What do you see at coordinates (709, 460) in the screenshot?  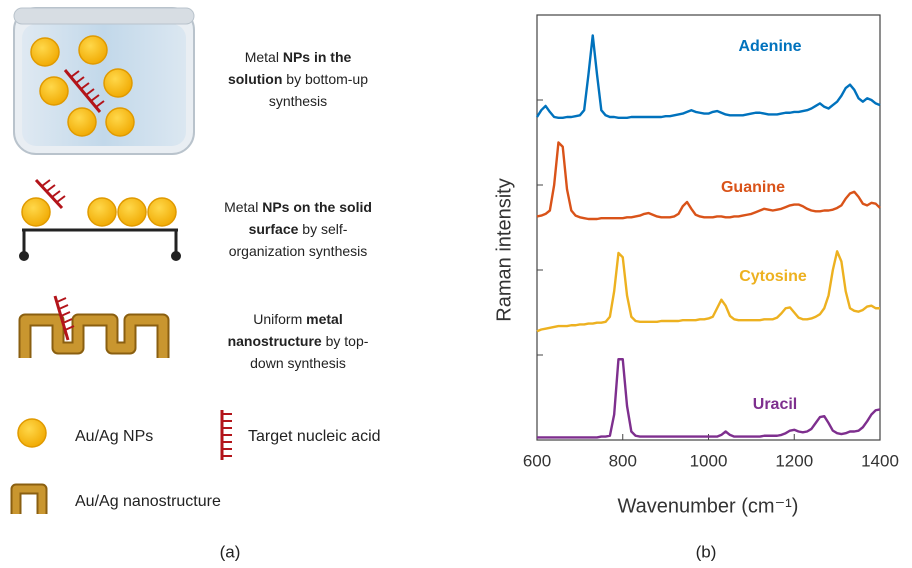 I see `x-tick-label: 1000` at bounding box center [709, 460].